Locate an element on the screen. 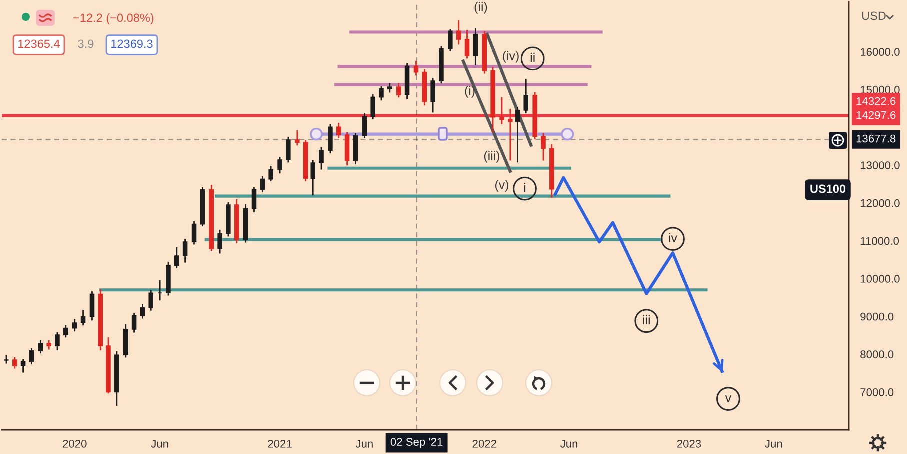 The image size is (907, 454). annotation: (iii) is located at coordinates (492, 157).